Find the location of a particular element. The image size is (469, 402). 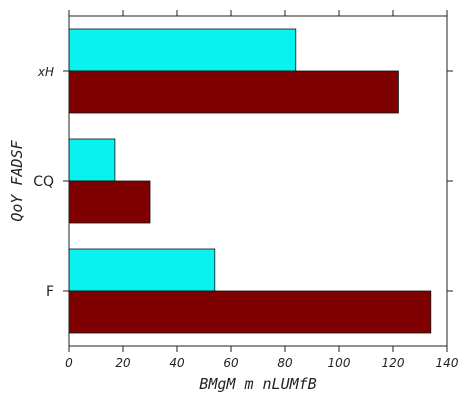

x-tick-label: 140 is located at coordinates (447, 363).